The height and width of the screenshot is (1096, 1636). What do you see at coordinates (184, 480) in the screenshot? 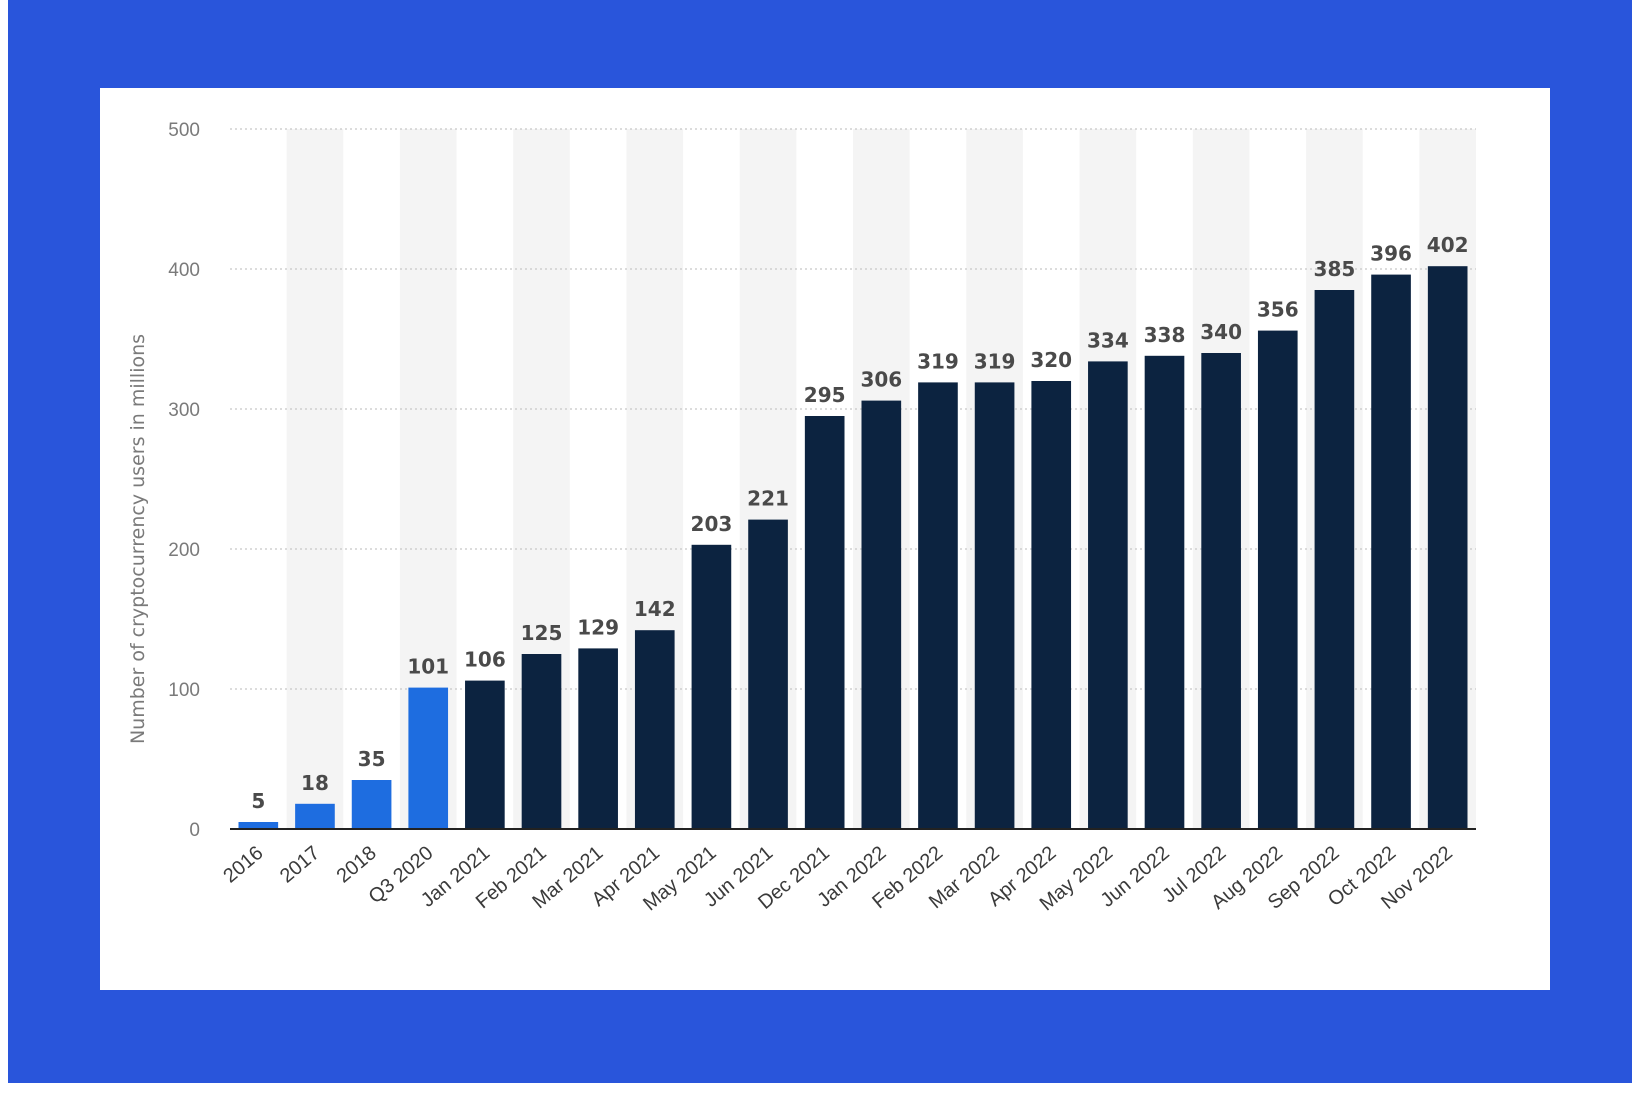
I see `y-tick-labels: 0 100 200 300 400 500` at bounding box center [184, 480].